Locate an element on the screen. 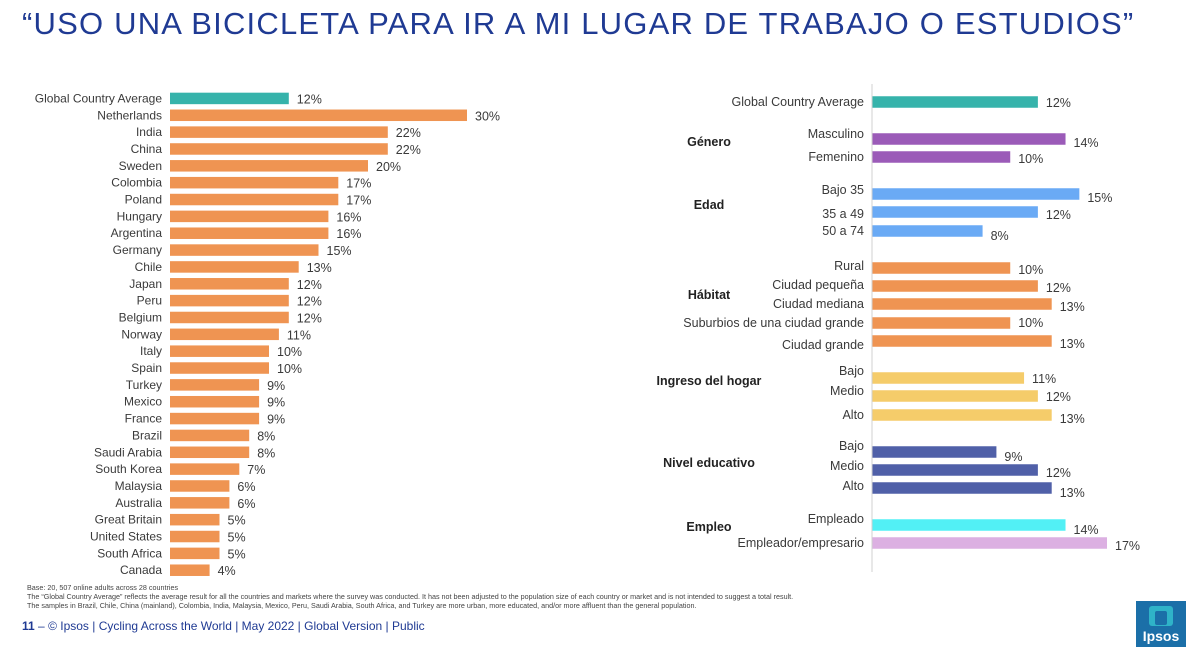 This screenshot has height=657, width=1200. group-label: Ingreso del hogar is located at coordinates (709, 381).